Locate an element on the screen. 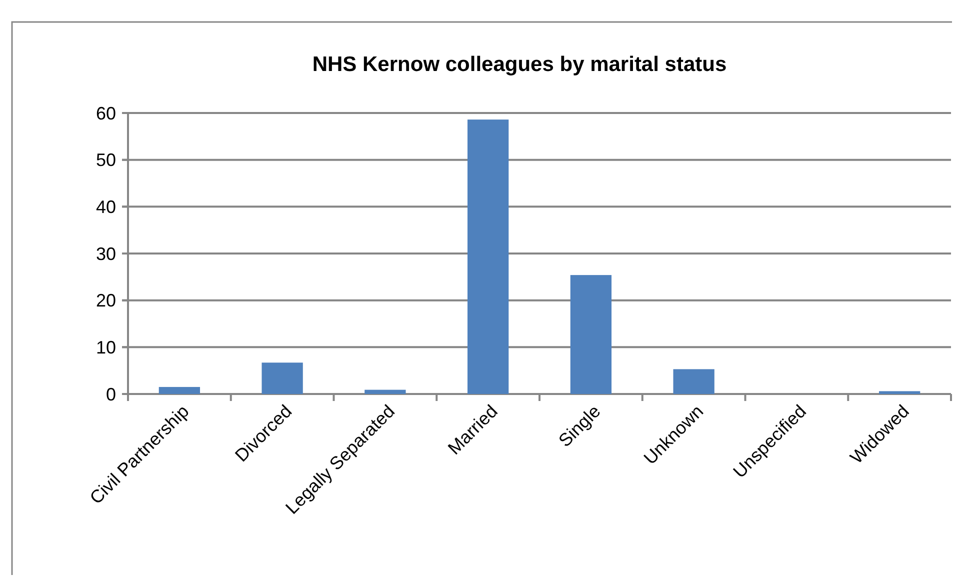  chart-title: NHS Kernow colleagues by marital status is located at coordinates (519, 64).